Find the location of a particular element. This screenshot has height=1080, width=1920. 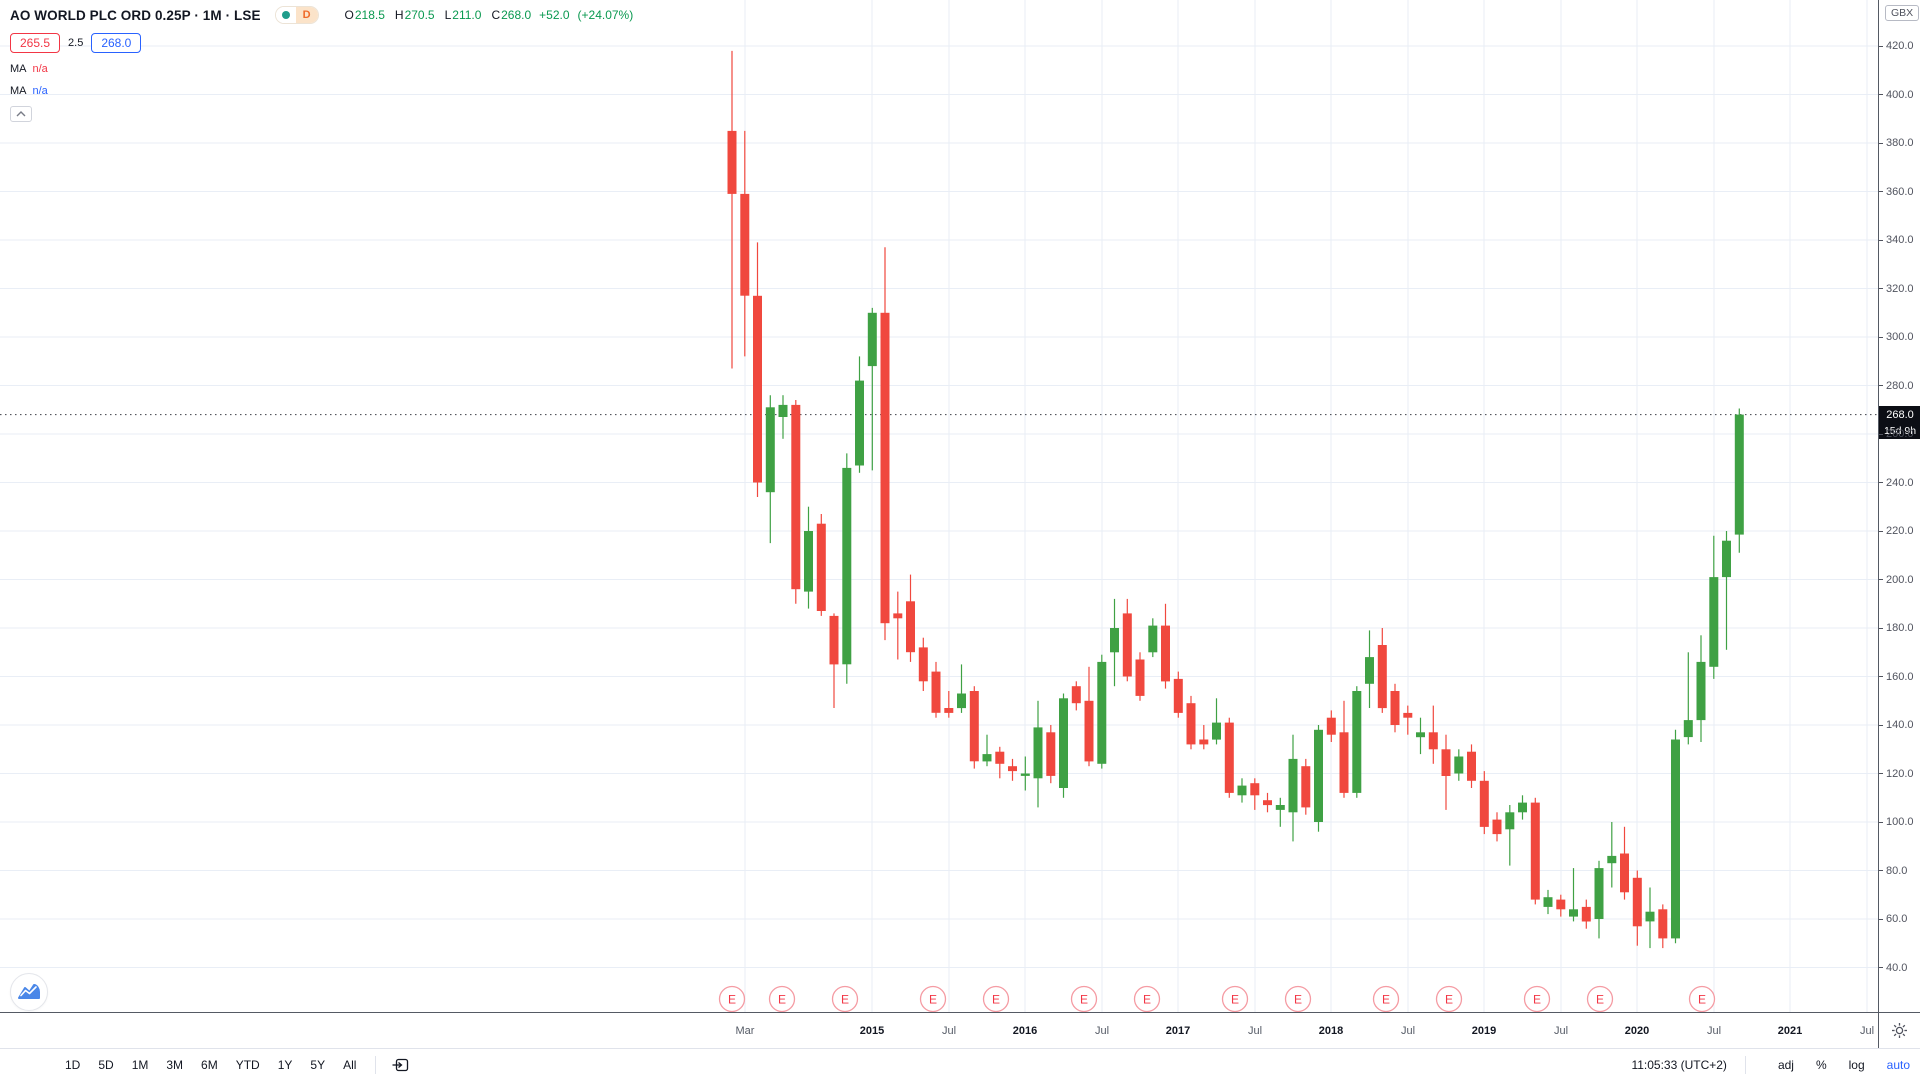

range-button-5d: 5D is located at coordinates (106, 1064).